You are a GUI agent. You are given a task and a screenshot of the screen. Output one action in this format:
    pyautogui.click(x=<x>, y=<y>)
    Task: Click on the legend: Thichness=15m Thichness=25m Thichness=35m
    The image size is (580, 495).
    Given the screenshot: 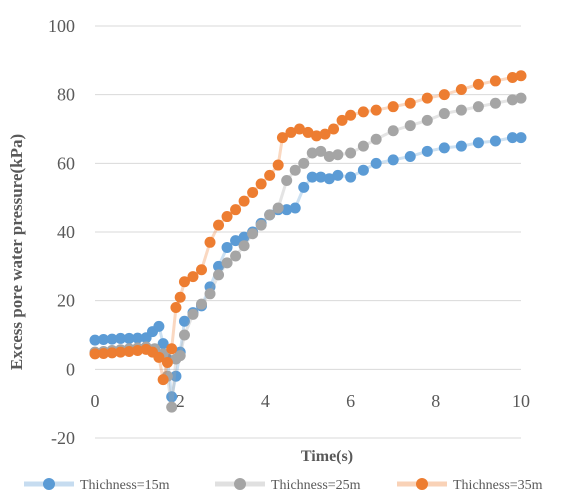 What is the action you would take?
    pyautogui.click(x=283, y=485)
    